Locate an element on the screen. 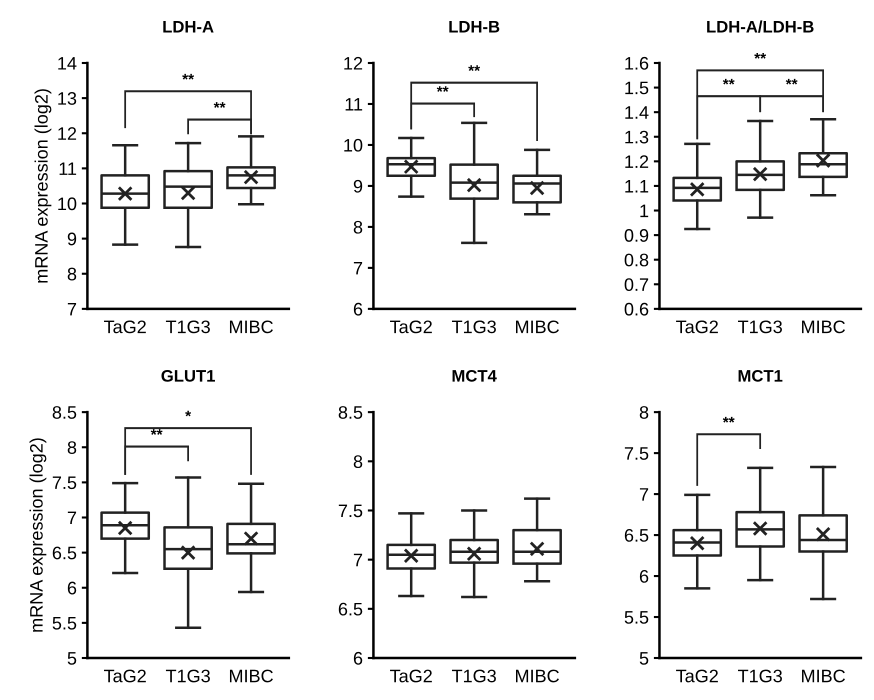  chart-title: LDH-A is located at coordinates (188, 26).